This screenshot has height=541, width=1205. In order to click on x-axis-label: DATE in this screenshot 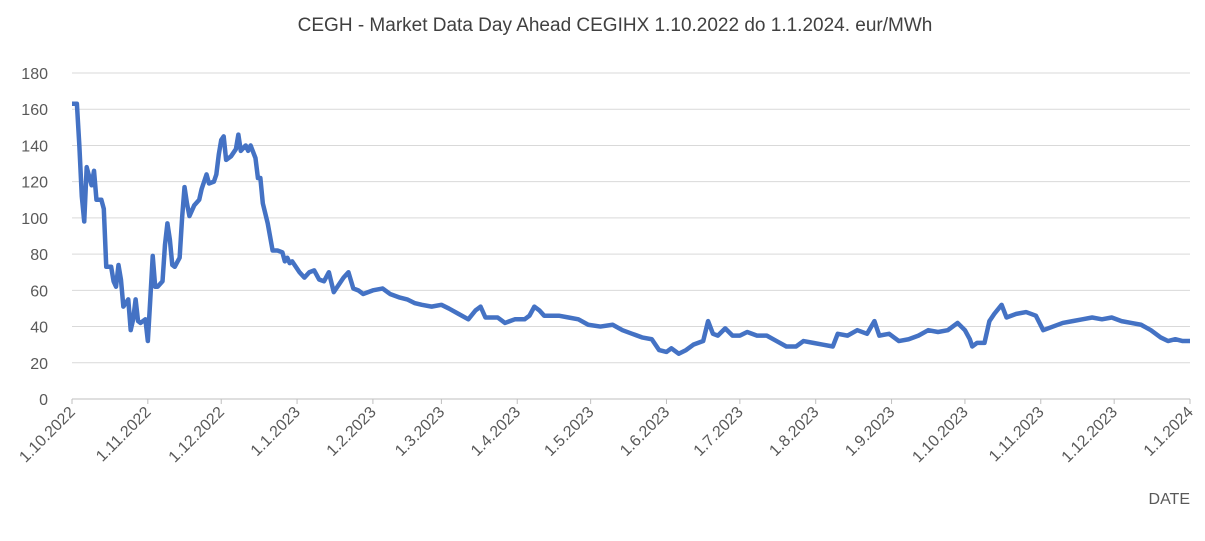, I will do `click(1169, 499)`.